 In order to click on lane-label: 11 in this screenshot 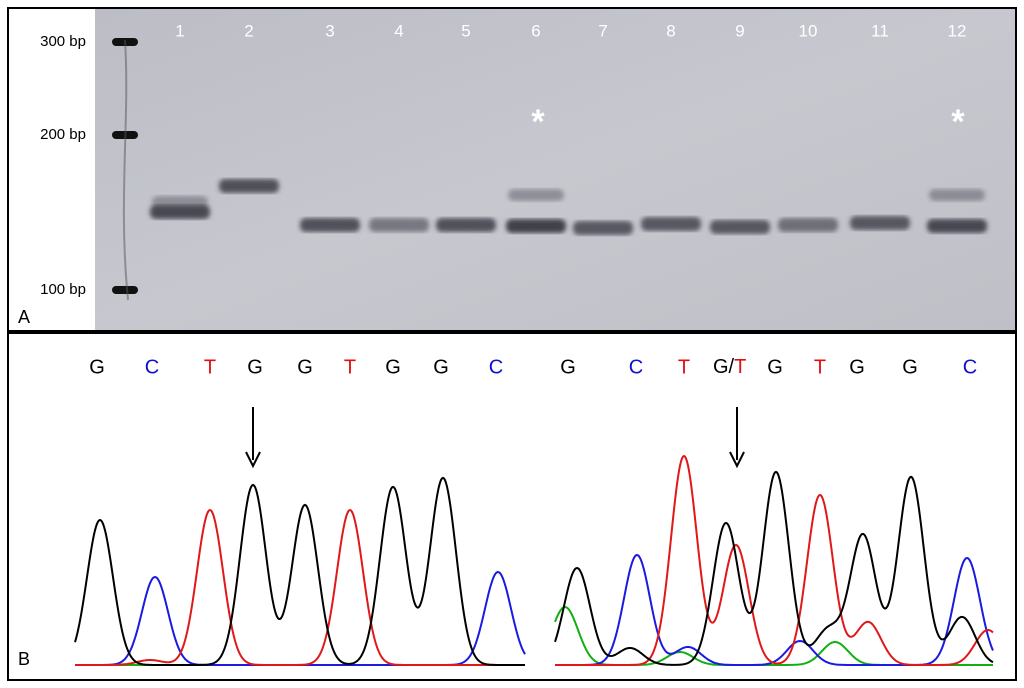, I will do `click(880, 30)`.